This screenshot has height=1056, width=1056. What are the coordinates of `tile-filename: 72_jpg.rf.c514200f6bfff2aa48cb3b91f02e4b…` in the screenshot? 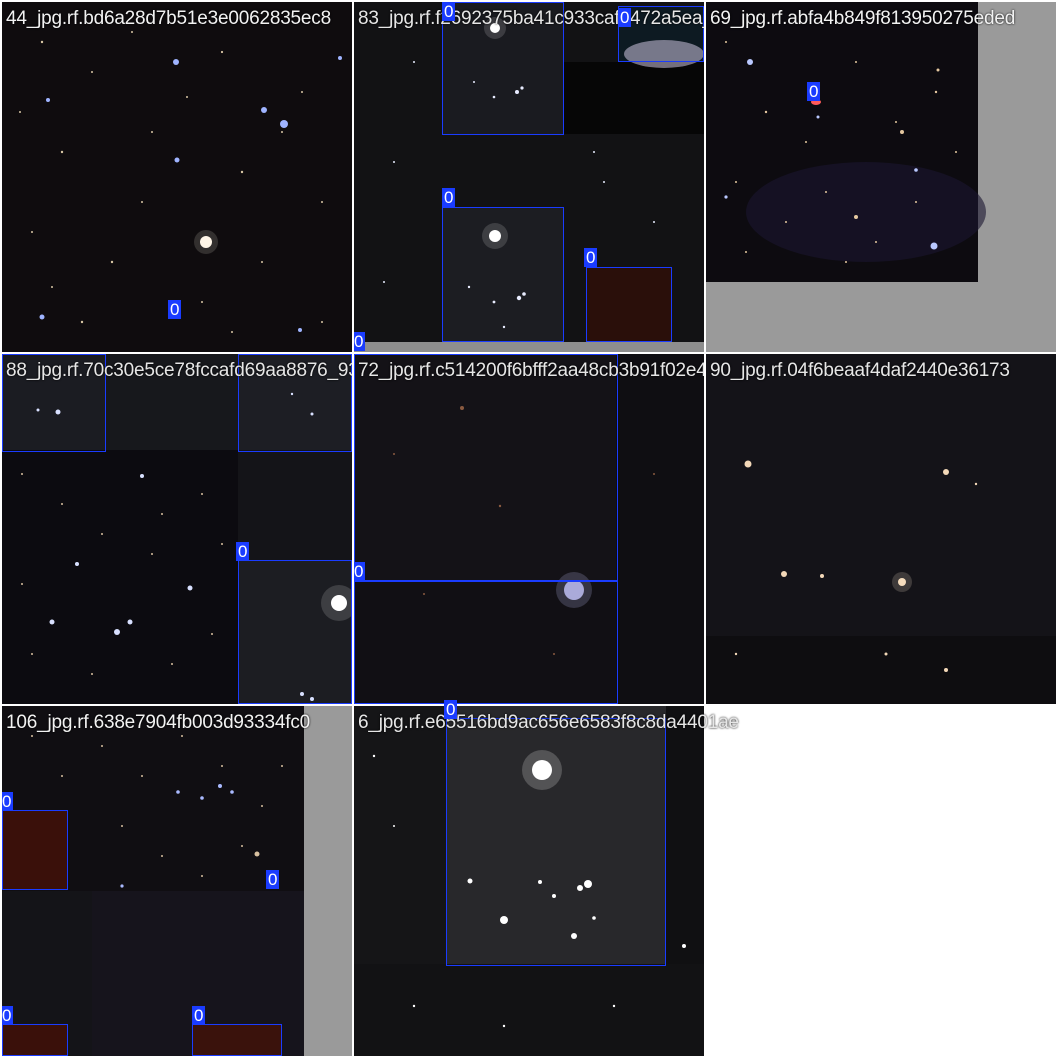 It's located at (531, 370).